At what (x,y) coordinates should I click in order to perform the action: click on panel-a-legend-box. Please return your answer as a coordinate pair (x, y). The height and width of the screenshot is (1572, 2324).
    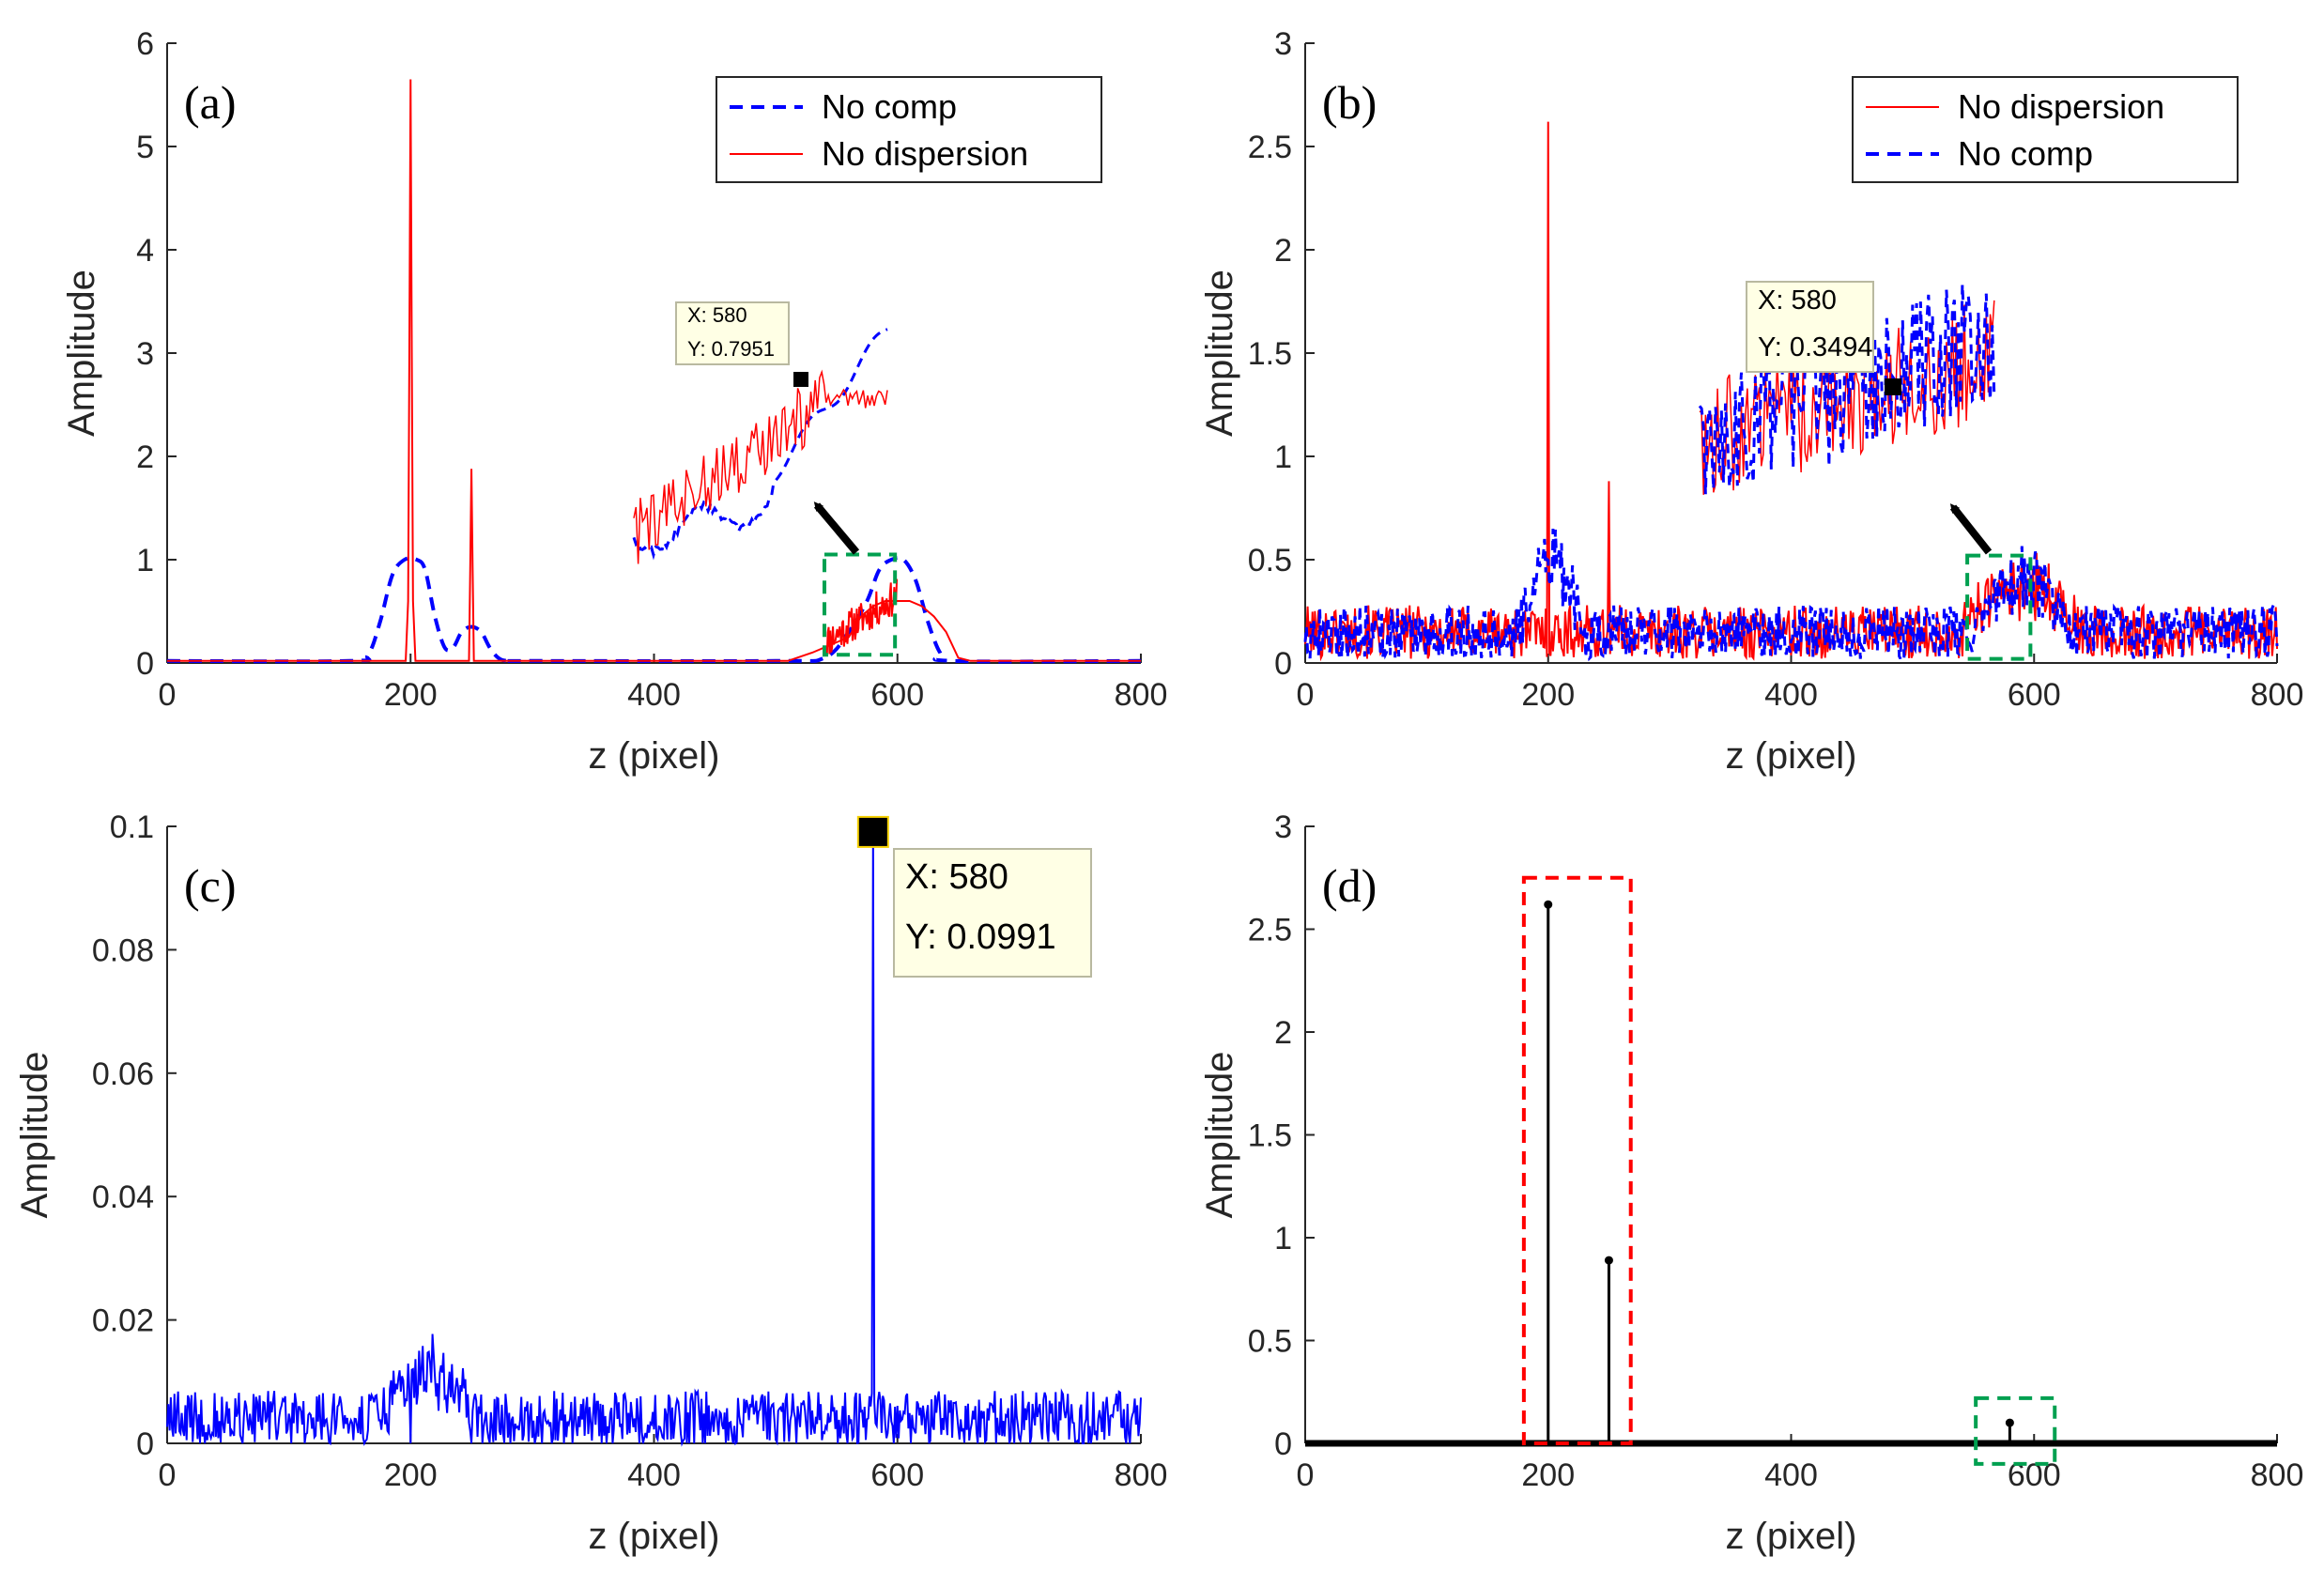
    Looking at the image, I should click on (909, 129).